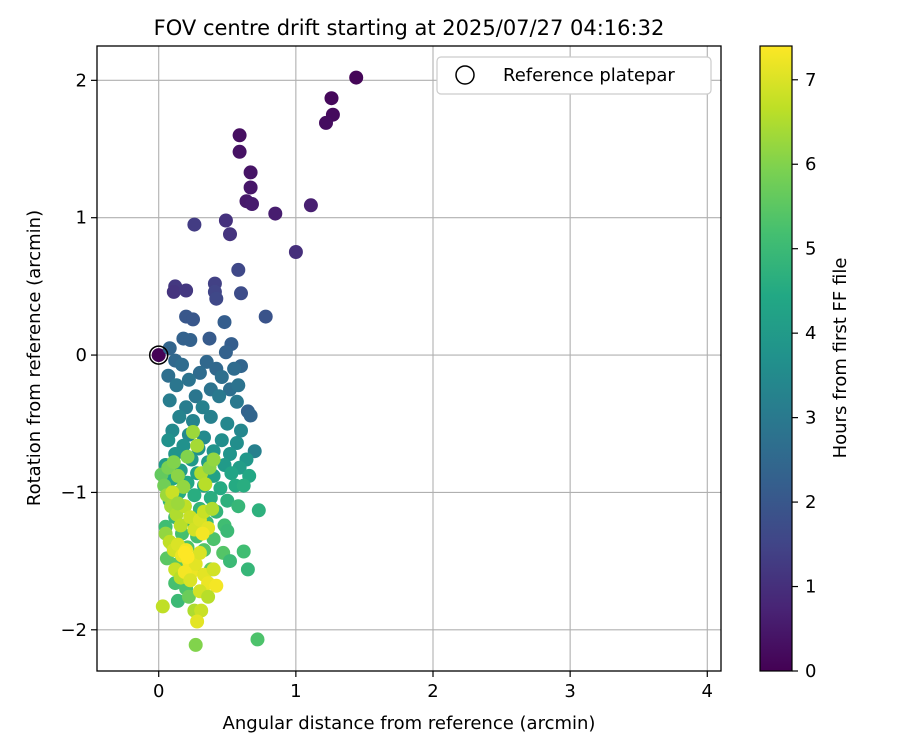  I want to click on y-tick-label: 2, so click(81, 80).